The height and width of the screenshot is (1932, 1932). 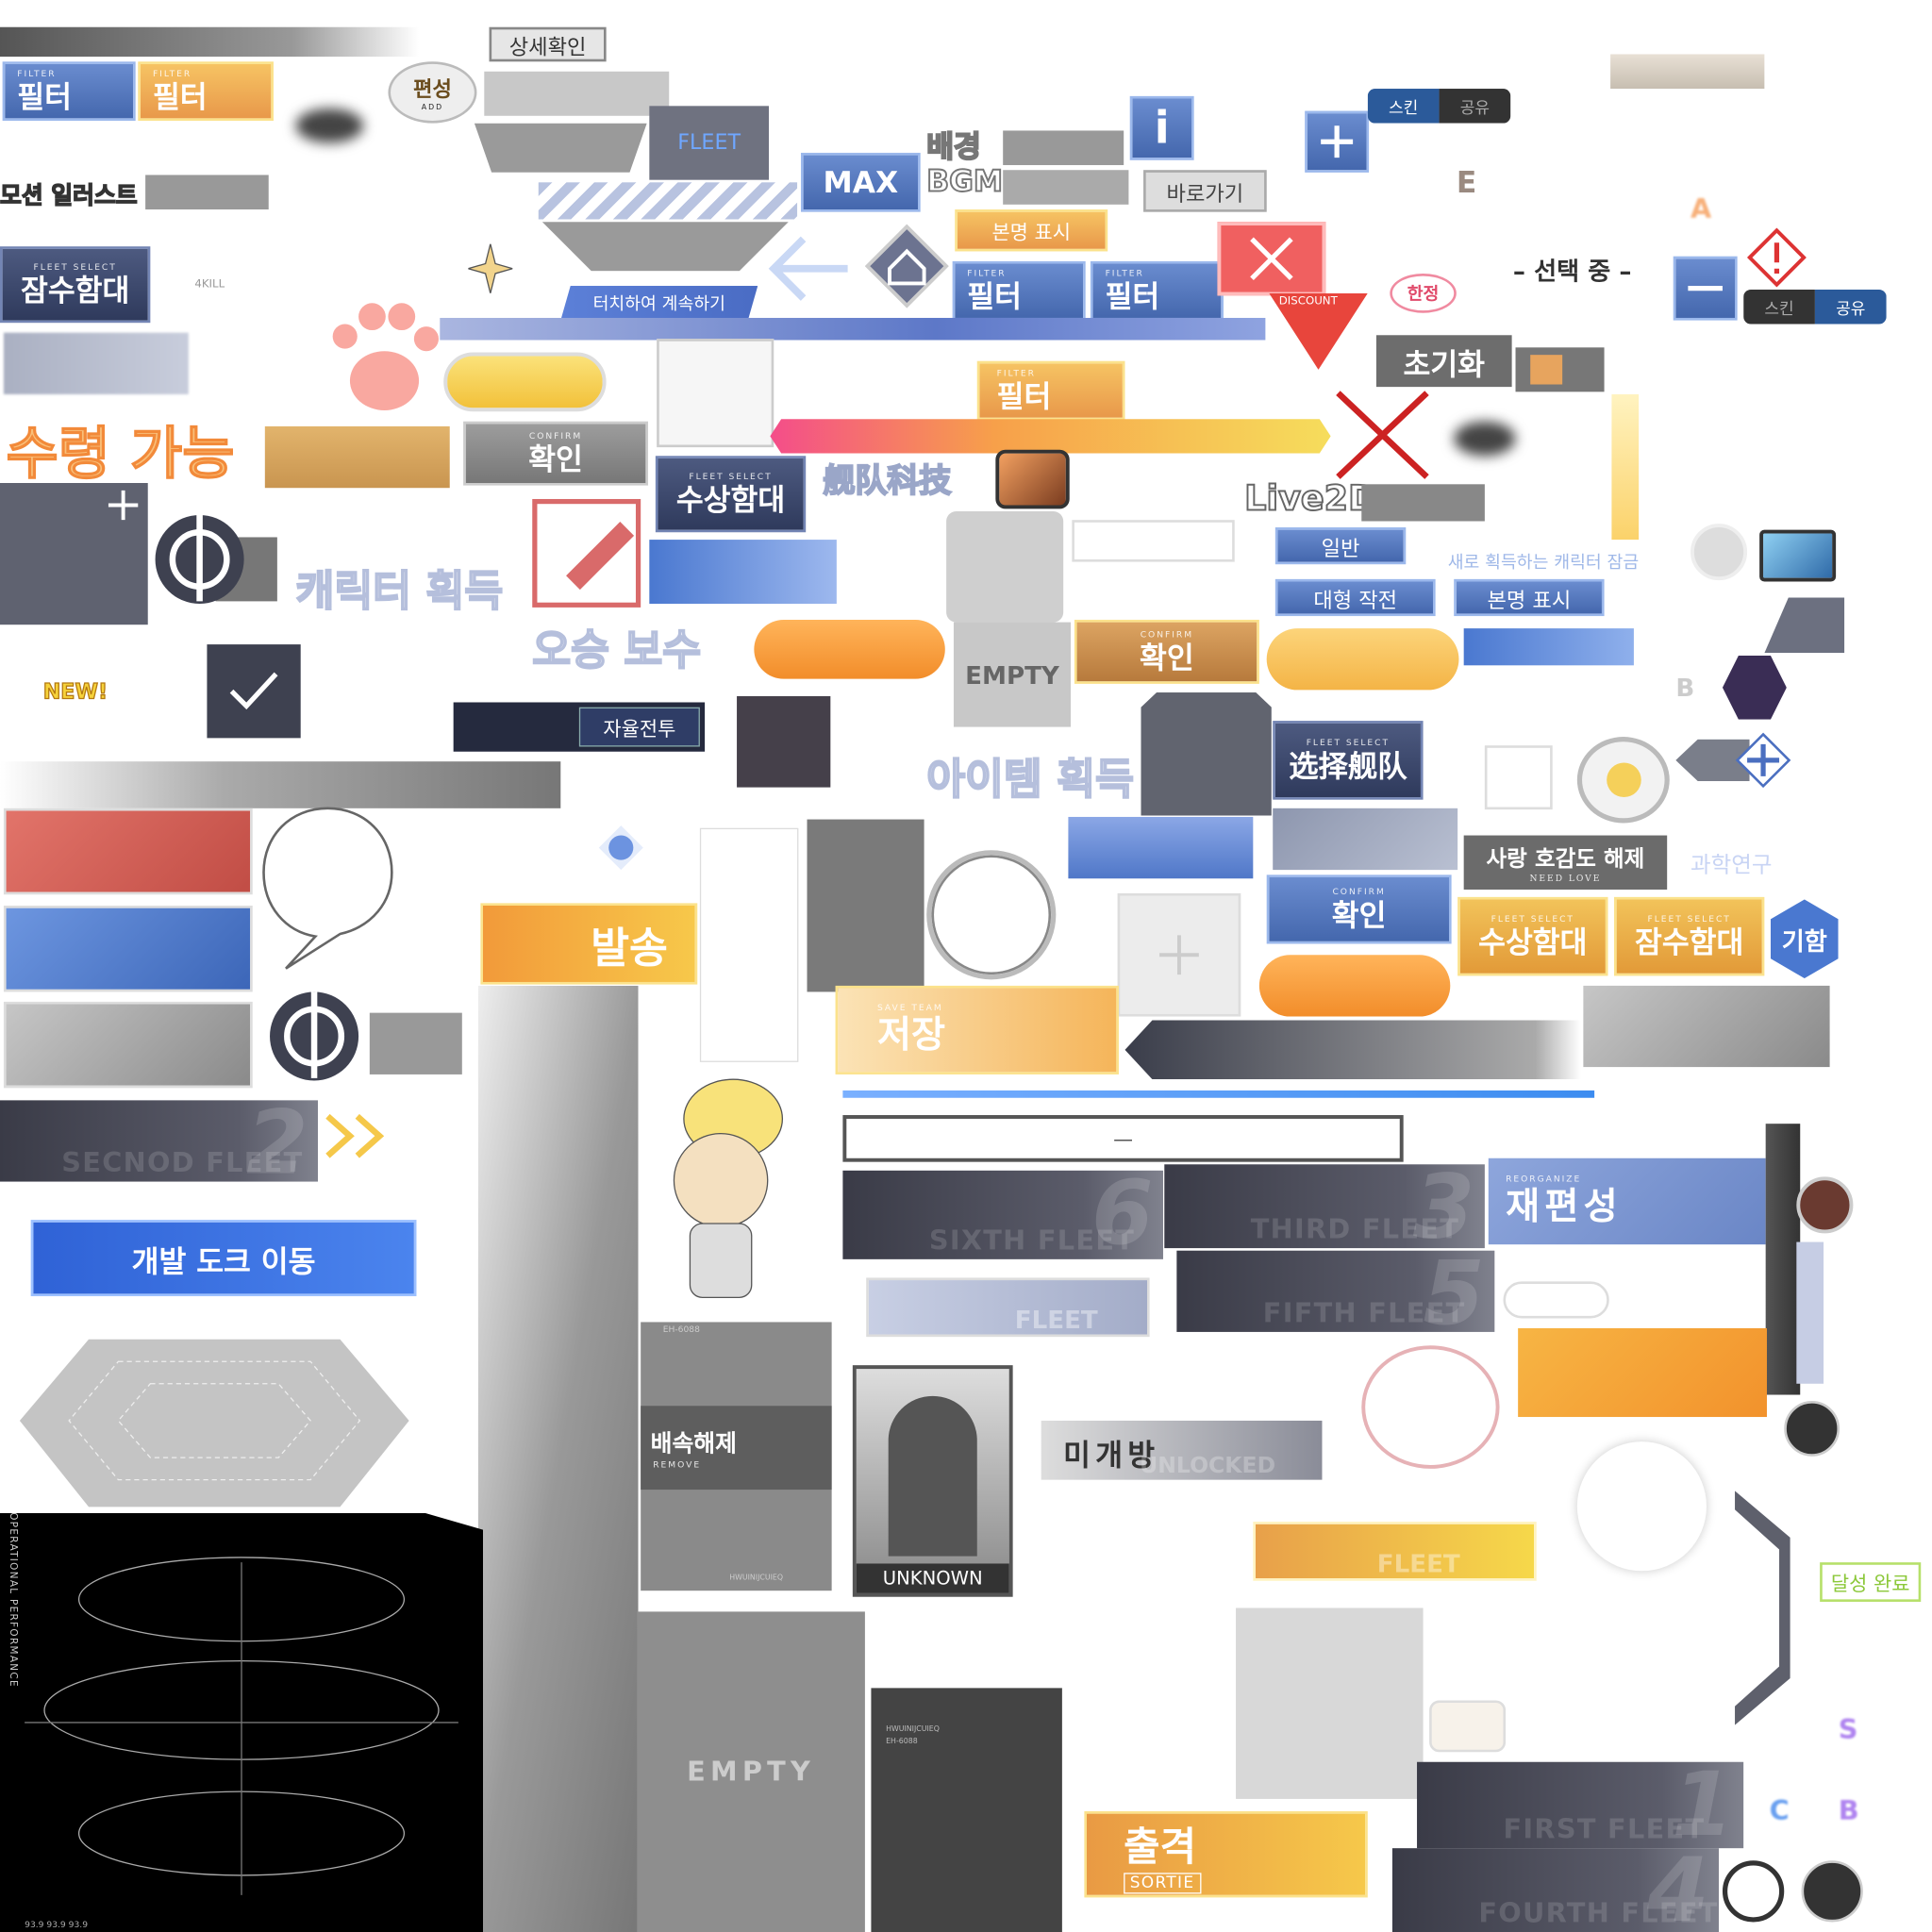 I want to click on trapezoid, so click(x=665, y=247).